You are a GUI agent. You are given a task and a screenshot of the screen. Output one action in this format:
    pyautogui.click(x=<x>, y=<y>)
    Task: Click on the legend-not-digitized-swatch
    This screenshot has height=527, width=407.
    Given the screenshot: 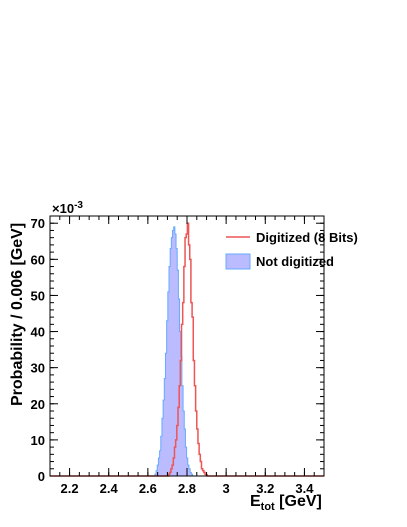 What is the action you would take?
    pyautogui.click(x=238, y=261)
    